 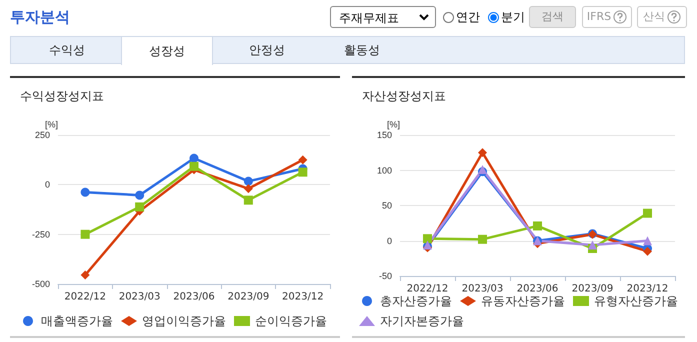 What do you see at coordinates (404, 96) in the screenshot?
I see `chart-title: 자산성장성지표` at bounding box center [404, 96].